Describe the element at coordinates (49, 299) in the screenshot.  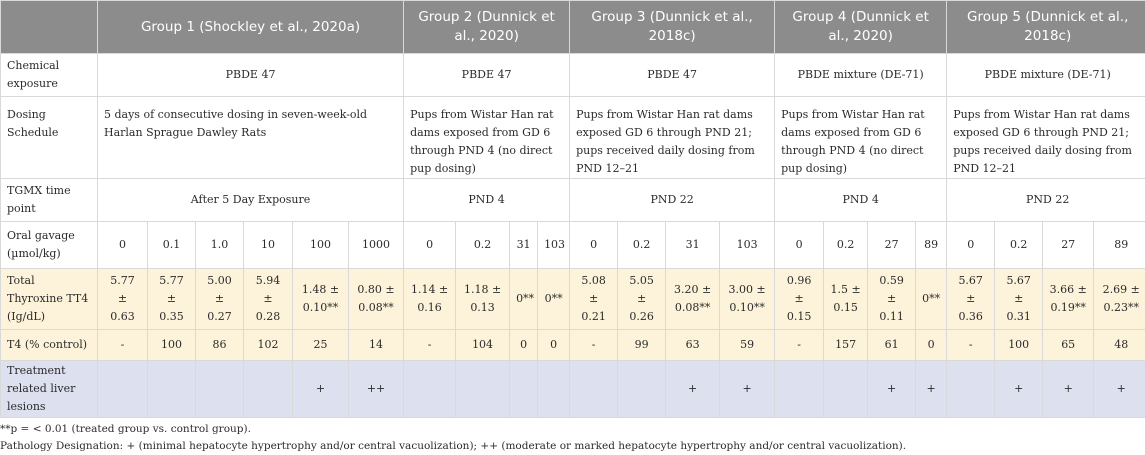
I see `row-label: Total Thyroxine TT4 (Ig/dL)` at that location.